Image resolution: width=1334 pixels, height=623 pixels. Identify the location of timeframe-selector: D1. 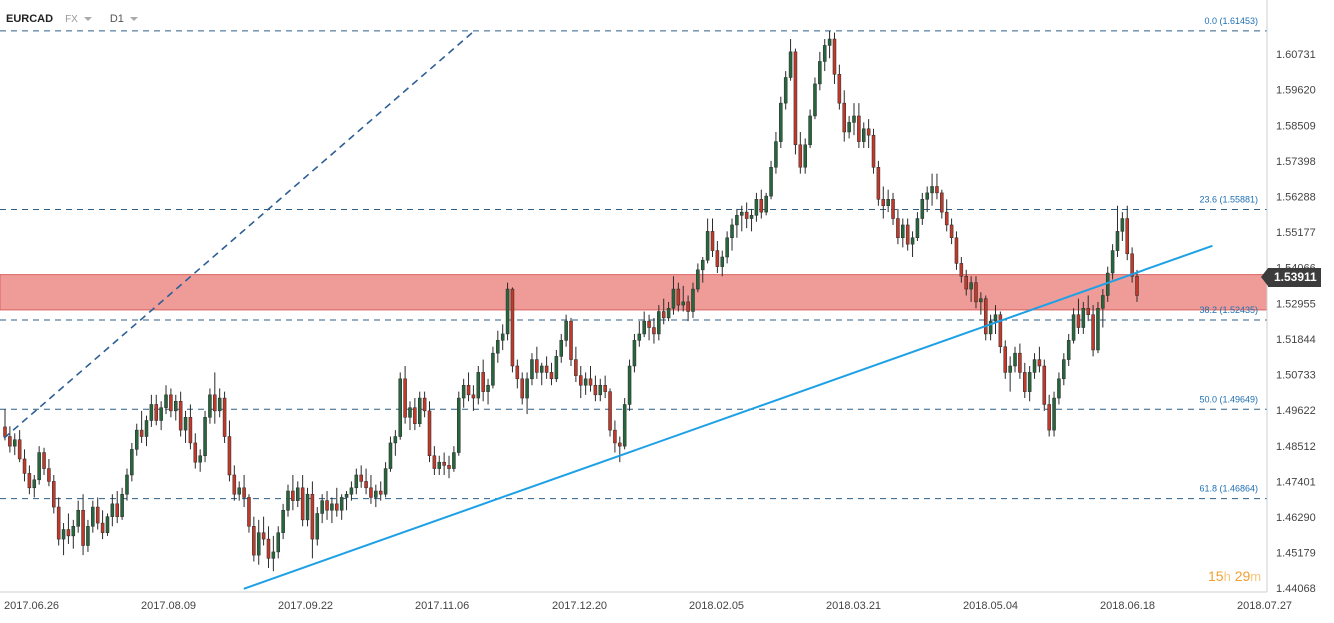
(124, 19).